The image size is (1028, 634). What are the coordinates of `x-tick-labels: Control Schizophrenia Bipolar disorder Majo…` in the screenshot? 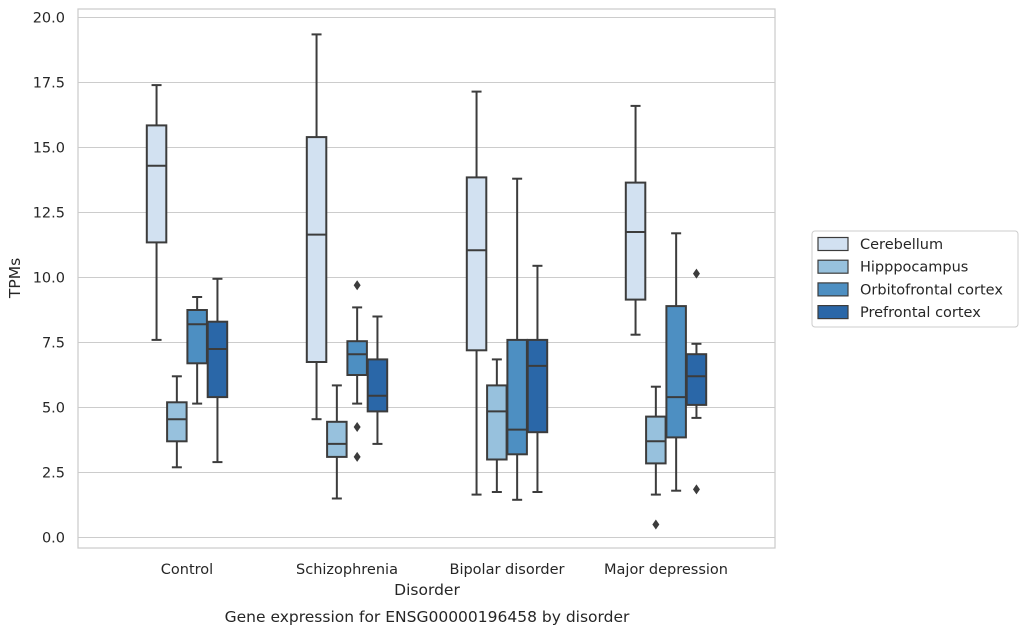 It's located at (444, 570).